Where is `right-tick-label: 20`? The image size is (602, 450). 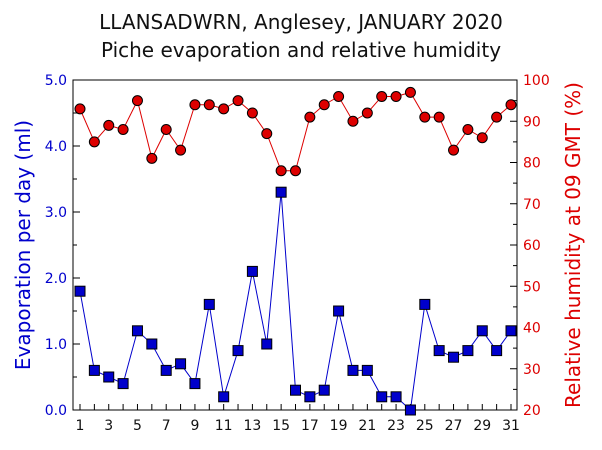 right-tick-label: 20 is located at coordinates (532, 411).